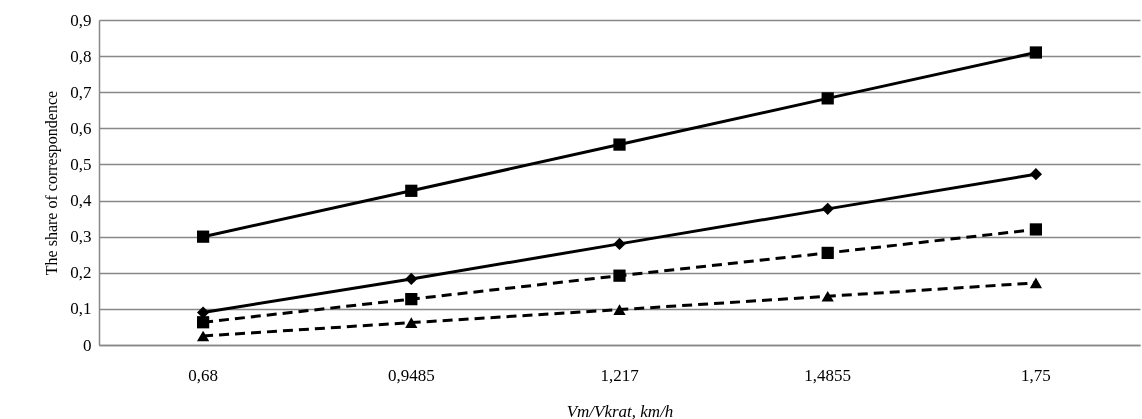 This screenshot has height=419, width=1142. I want to click on x-tick-label: 1,75, so click(1036, 375).